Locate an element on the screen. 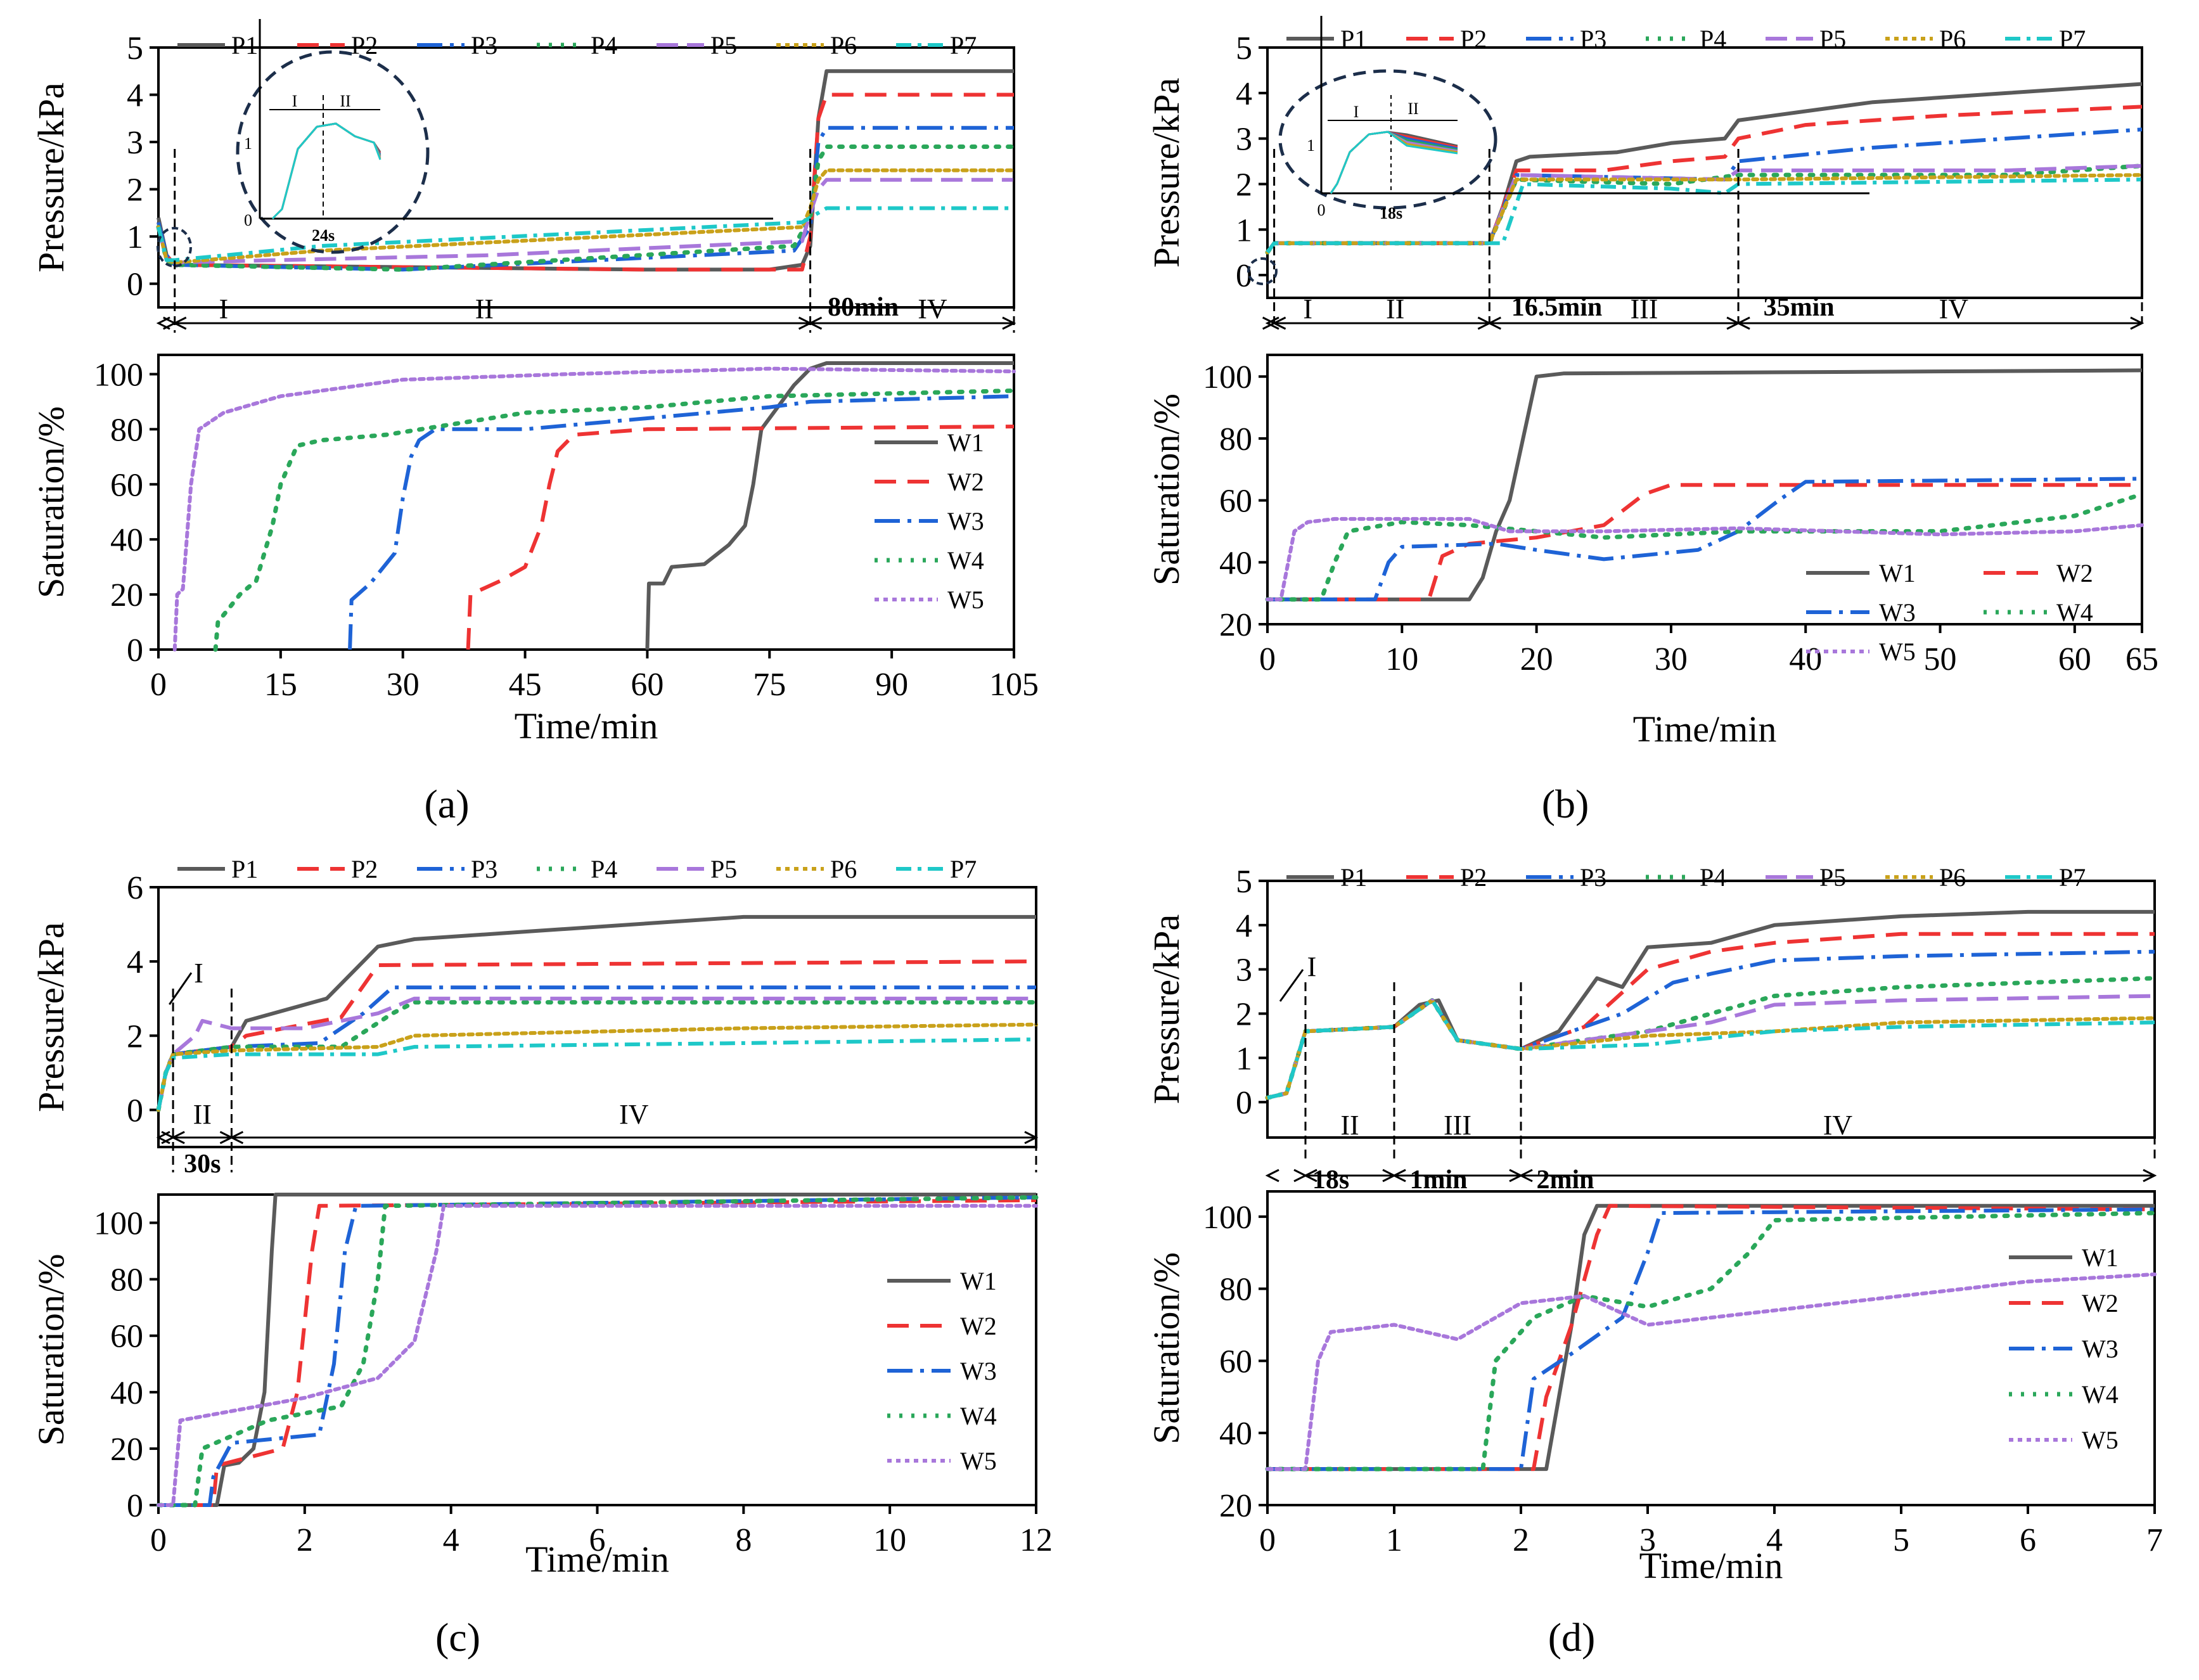 The image size is (2199, 1680). panel-a-saturation-xtick-label: 60 is located at coordinates (647, 685).